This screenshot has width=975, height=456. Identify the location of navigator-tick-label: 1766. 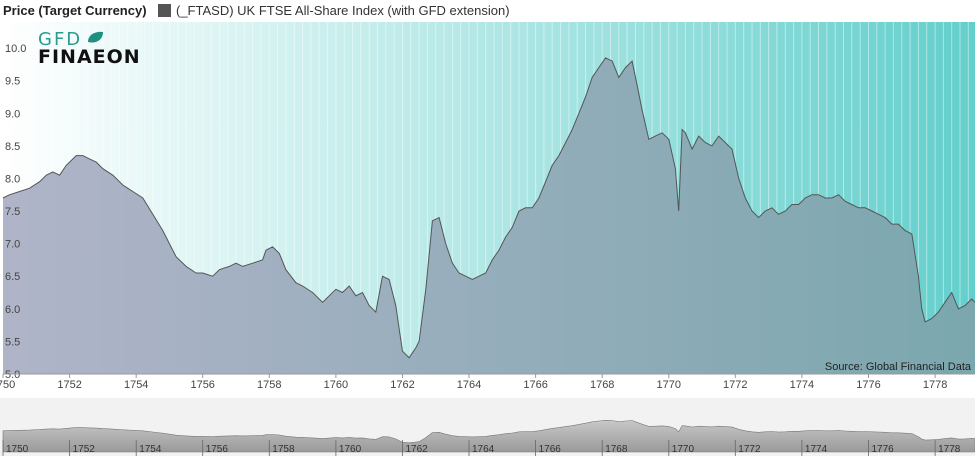
(550, 449).